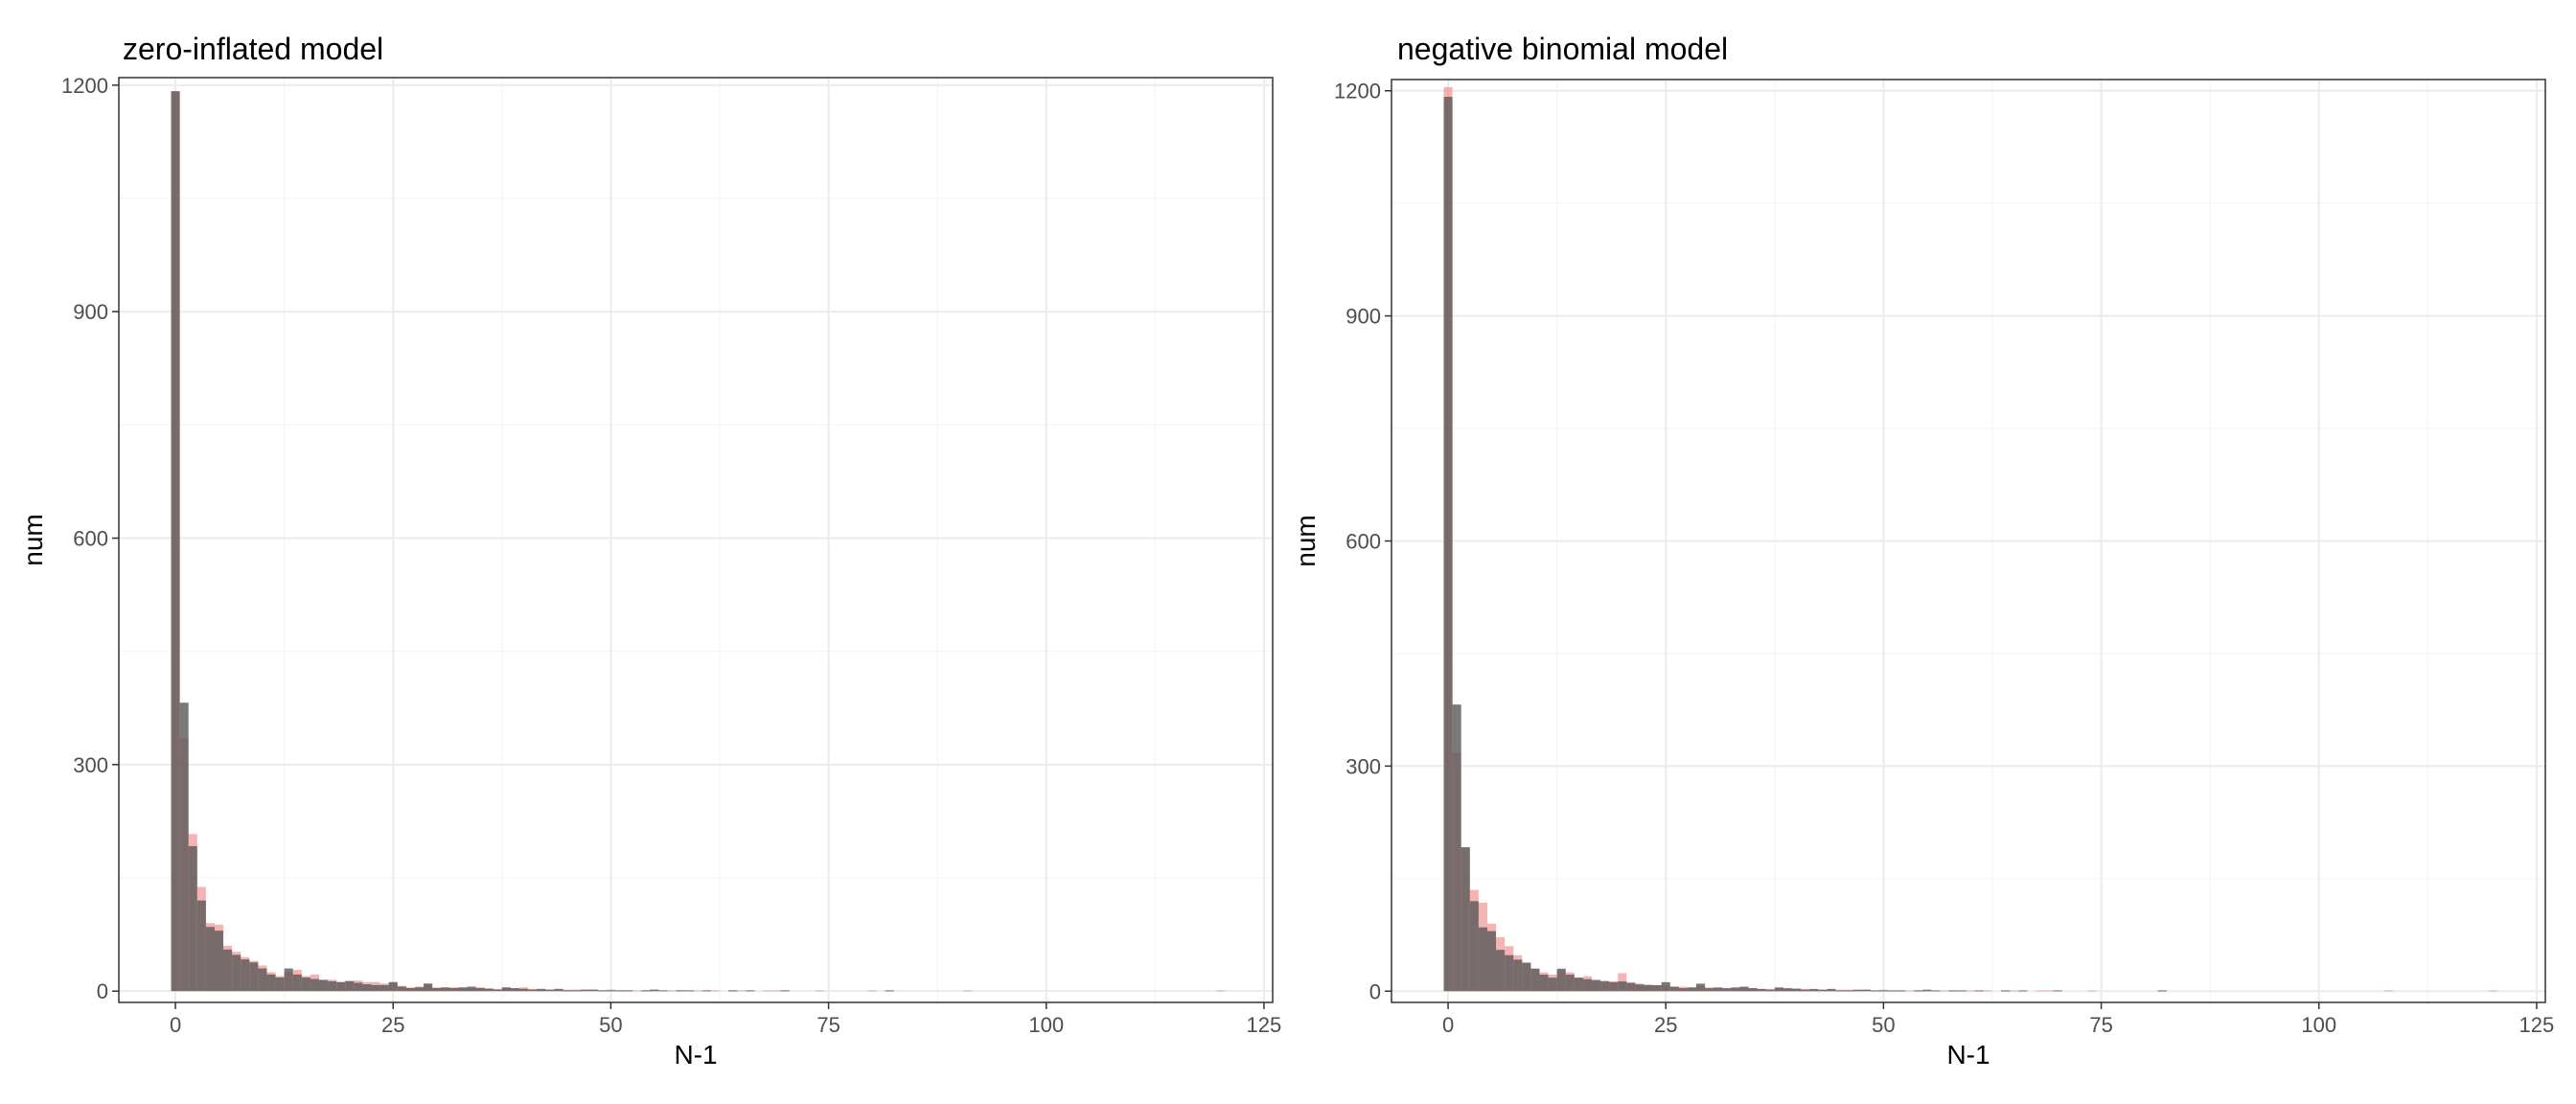 Image resolution: width=2576 pixels, height=1104 pixels. What do you see at coordinates (695, 1055) in the screenshot?
I see `x-axis-title: N-1` at bounding box center [695, 1055].